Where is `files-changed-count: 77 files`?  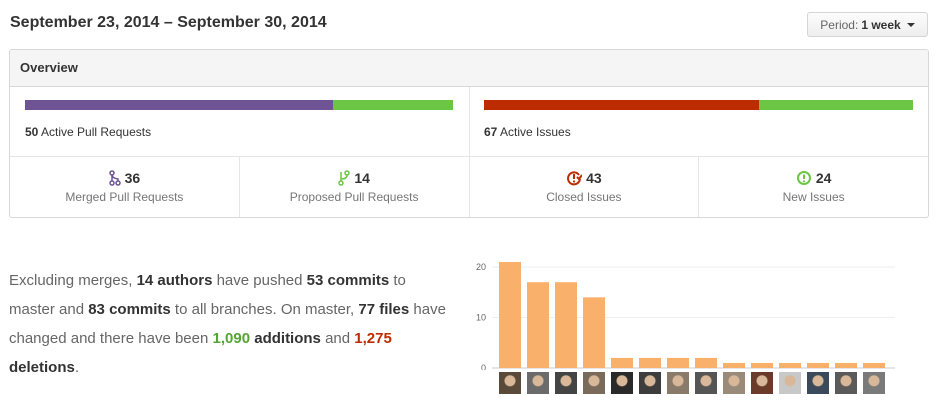 files-changed-count: 77 files is located at coordinates (384, 309).